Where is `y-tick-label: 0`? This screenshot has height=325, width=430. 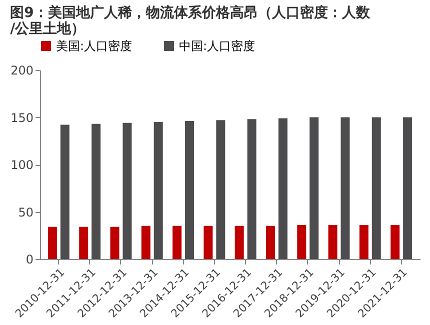 y-tick-label: 0 is located at coordinates (30, 259).